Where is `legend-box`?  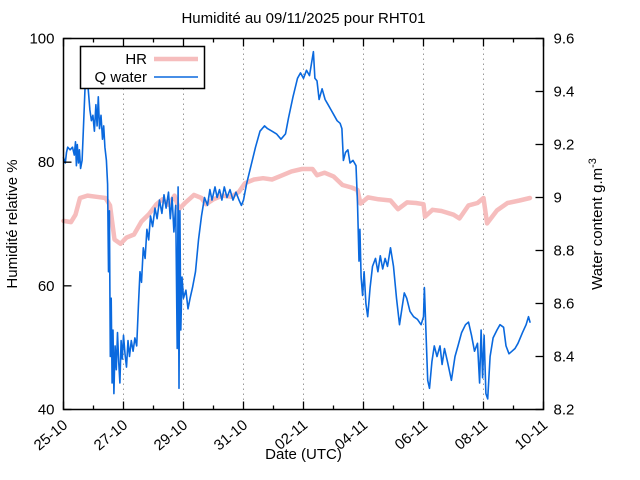 legend-box is located at coordinates (142, 67).